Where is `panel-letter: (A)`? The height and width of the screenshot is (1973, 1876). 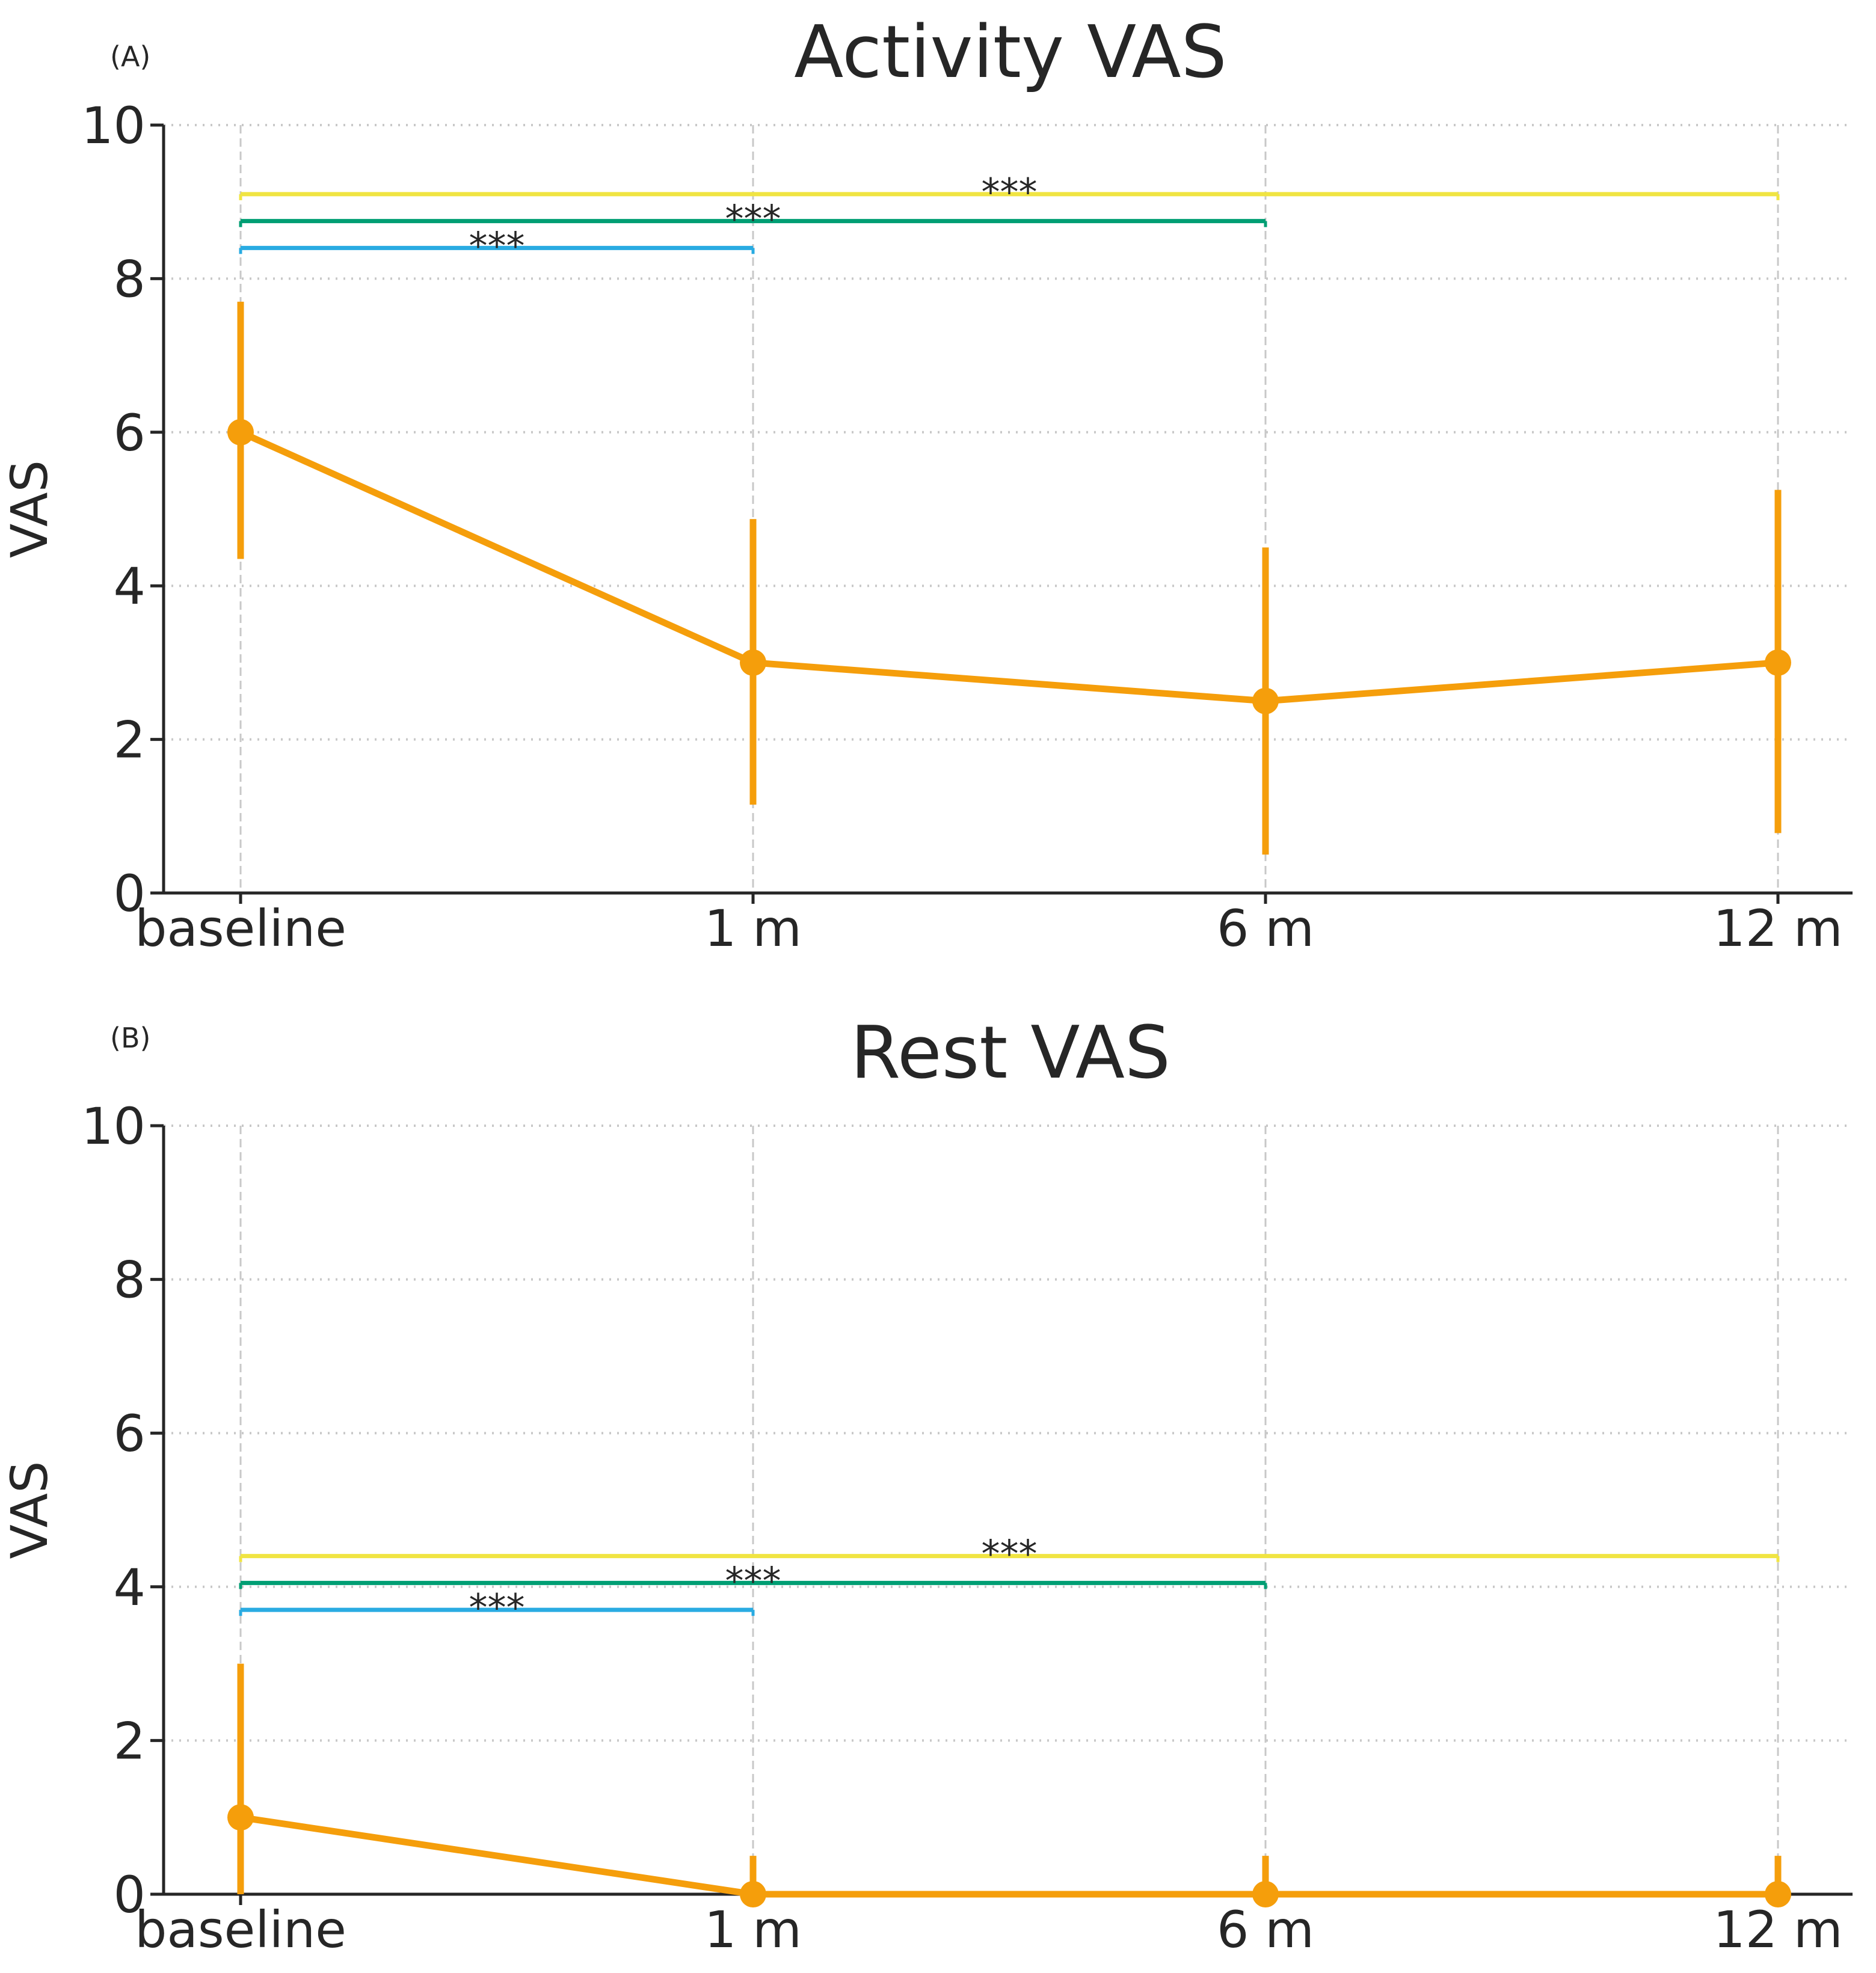 panel-letter: (A) is located at coordinates (130, 56).